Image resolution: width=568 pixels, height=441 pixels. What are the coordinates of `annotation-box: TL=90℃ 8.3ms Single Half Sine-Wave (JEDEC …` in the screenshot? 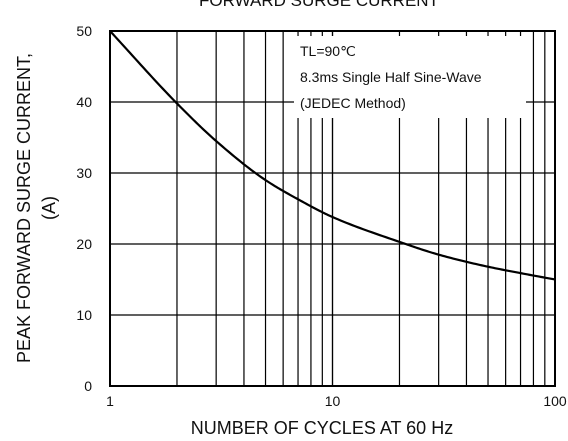 It's located at (391, 77).